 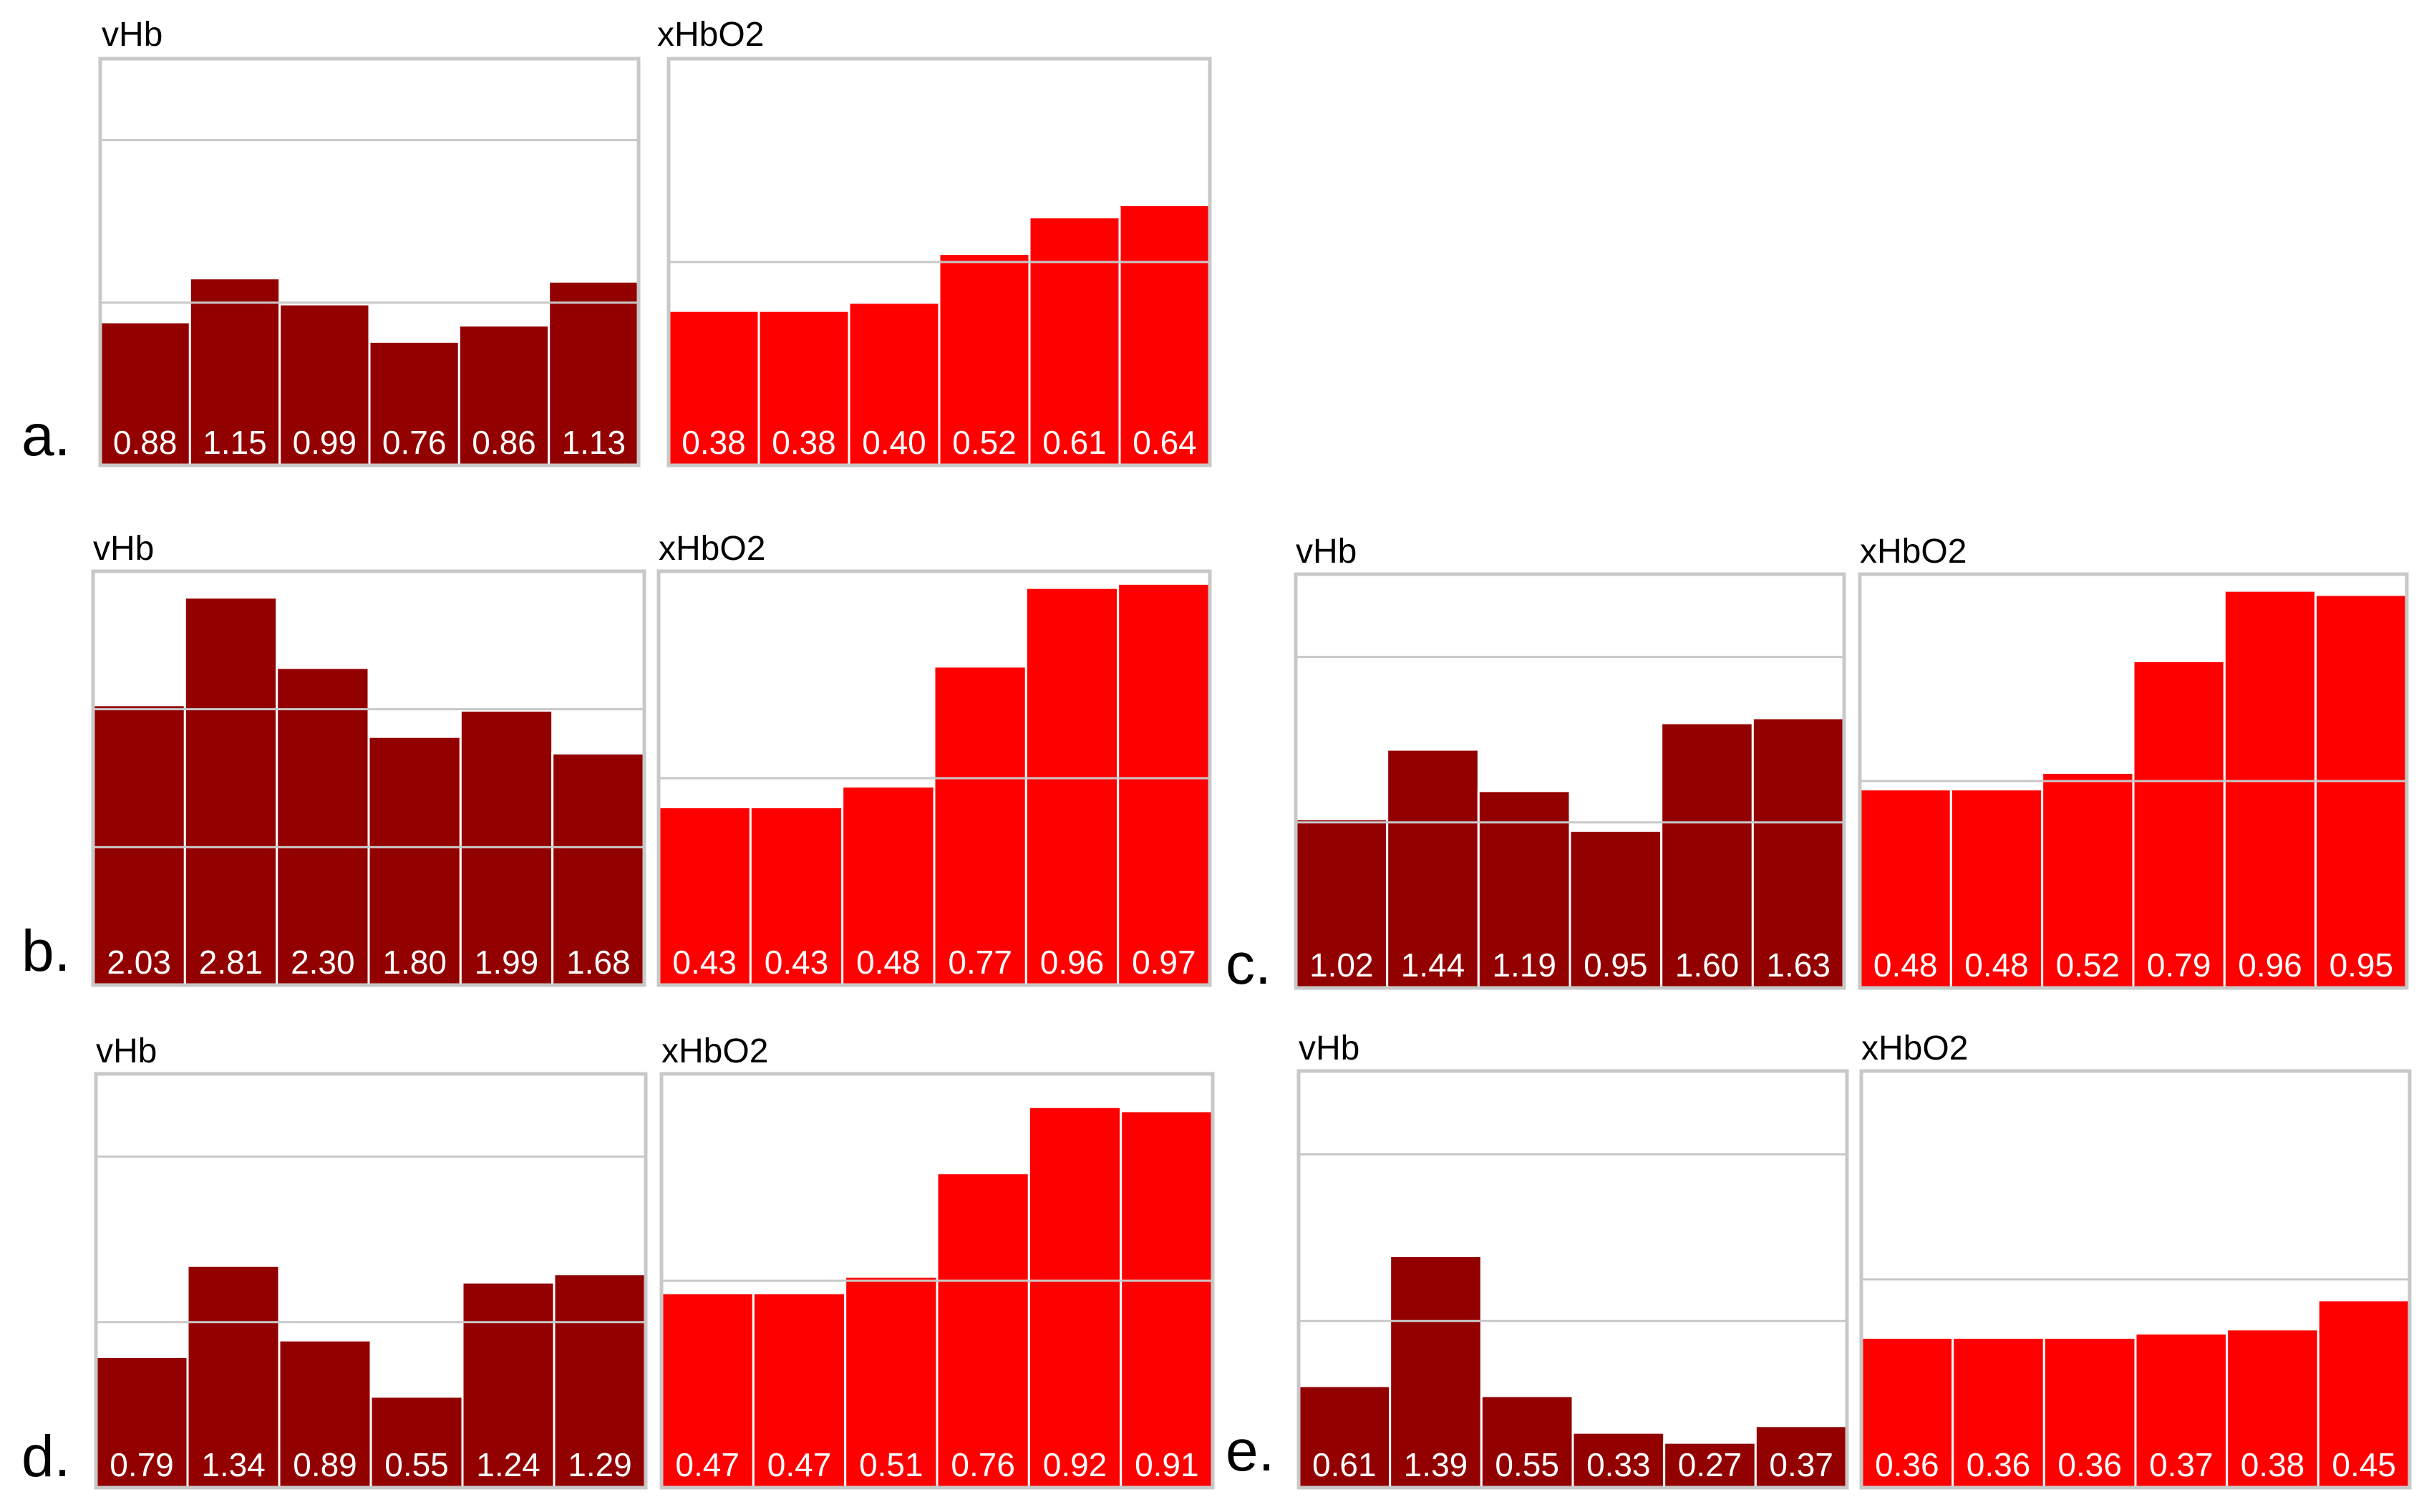 What do you see at coordinates (1570, 781) in the screenshot?
I see `plot-frame-c-vhb` at bounding box center [1570, 781].